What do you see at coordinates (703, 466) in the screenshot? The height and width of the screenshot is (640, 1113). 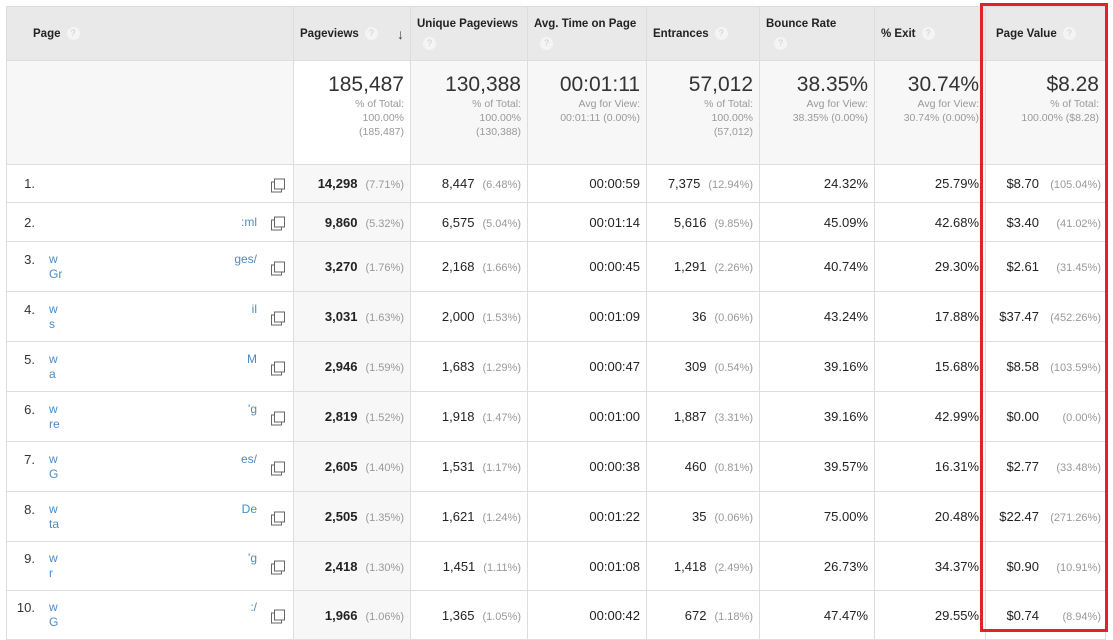 I see `entrances-cell: 460 (0.81%)` at bounding box center [703, 466].